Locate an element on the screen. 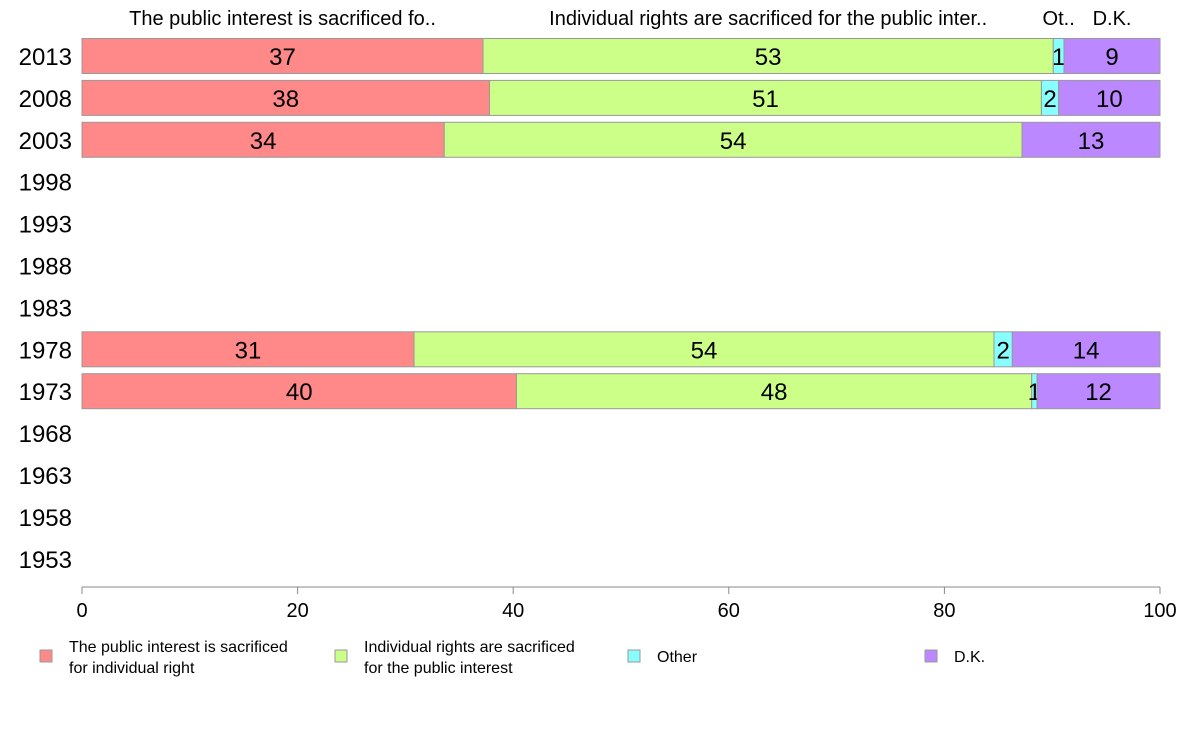  year-label-1998: 1998 is located at coordinates (45, 183).